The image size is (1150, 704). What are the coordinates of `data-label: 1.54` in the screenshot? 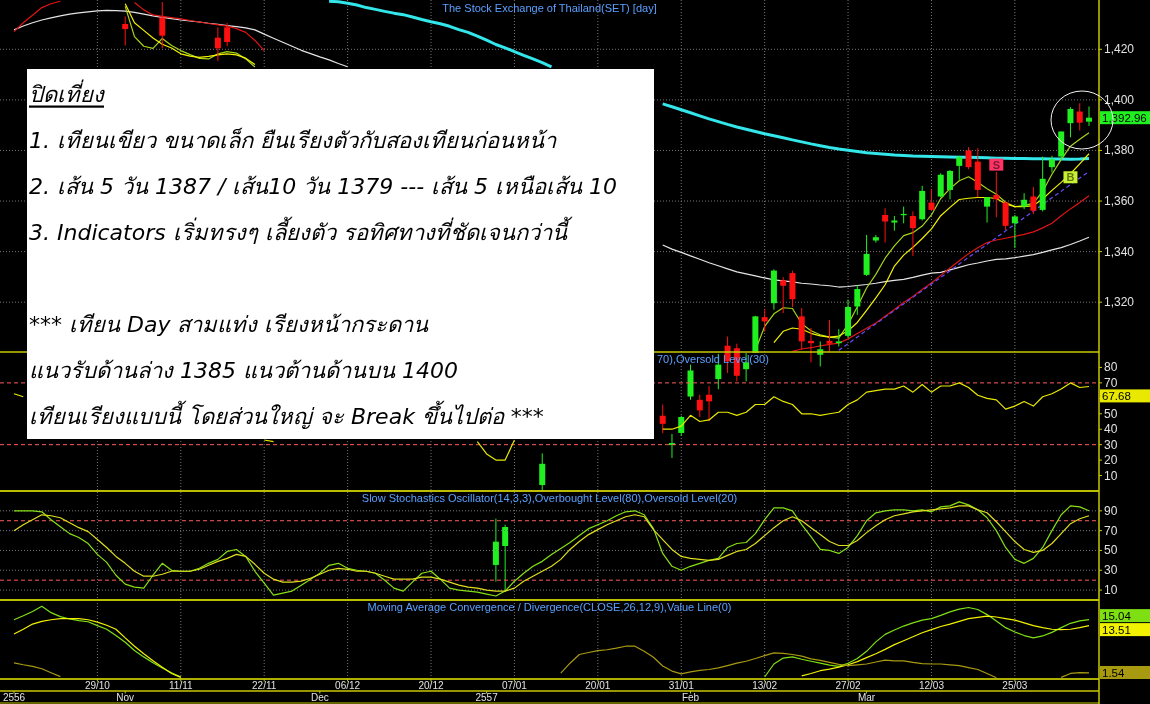 It's located at (1113, 672).